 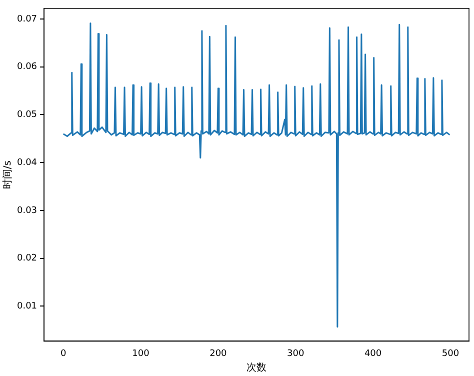 What do you see at coordinates (63, 353) in the screenshot?
I see `x-tick-label: 0` at bounding box center [63, 353].